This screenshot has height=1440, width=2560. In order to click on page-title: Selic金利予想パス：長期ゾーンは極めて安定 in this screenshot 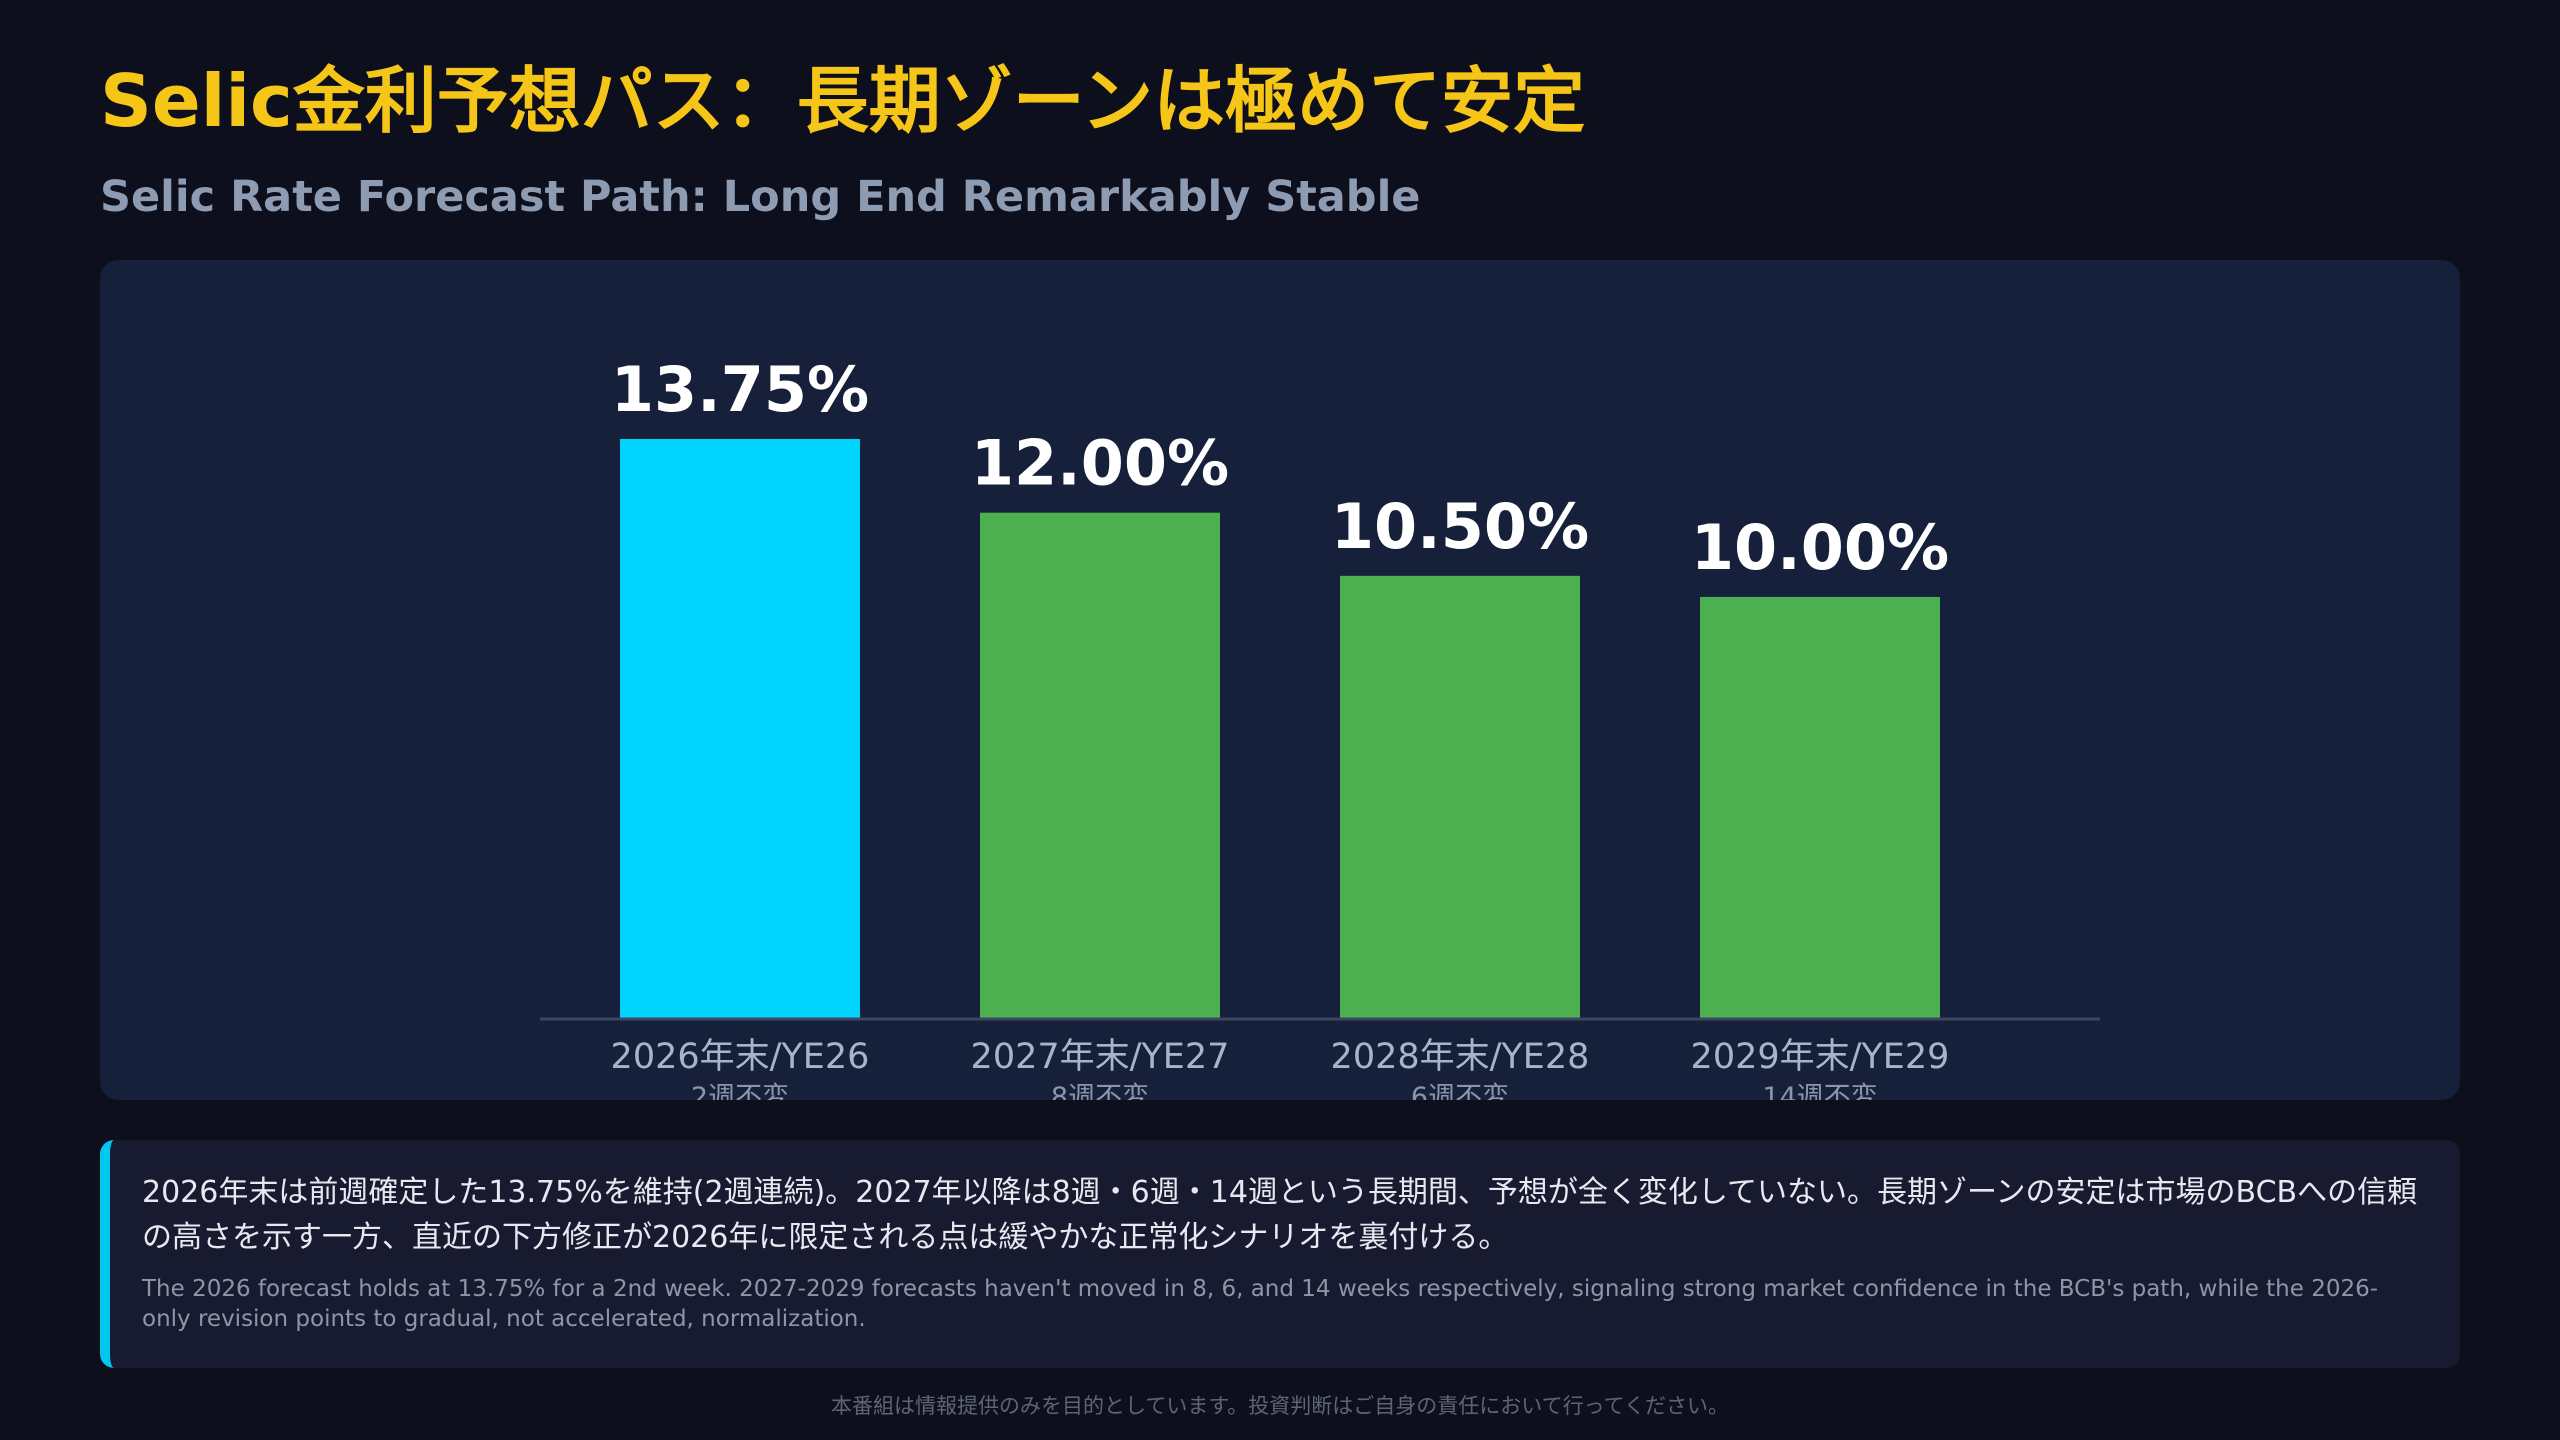, I will do `click(843, 101)`.